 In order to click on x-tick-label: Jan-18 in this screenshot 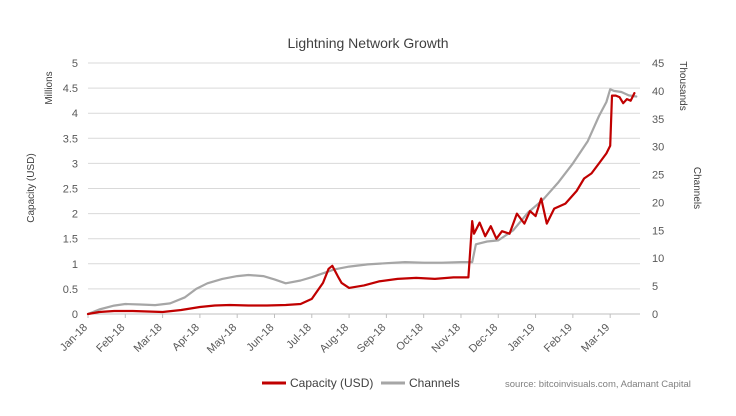, I will do `click(74, 338)`.